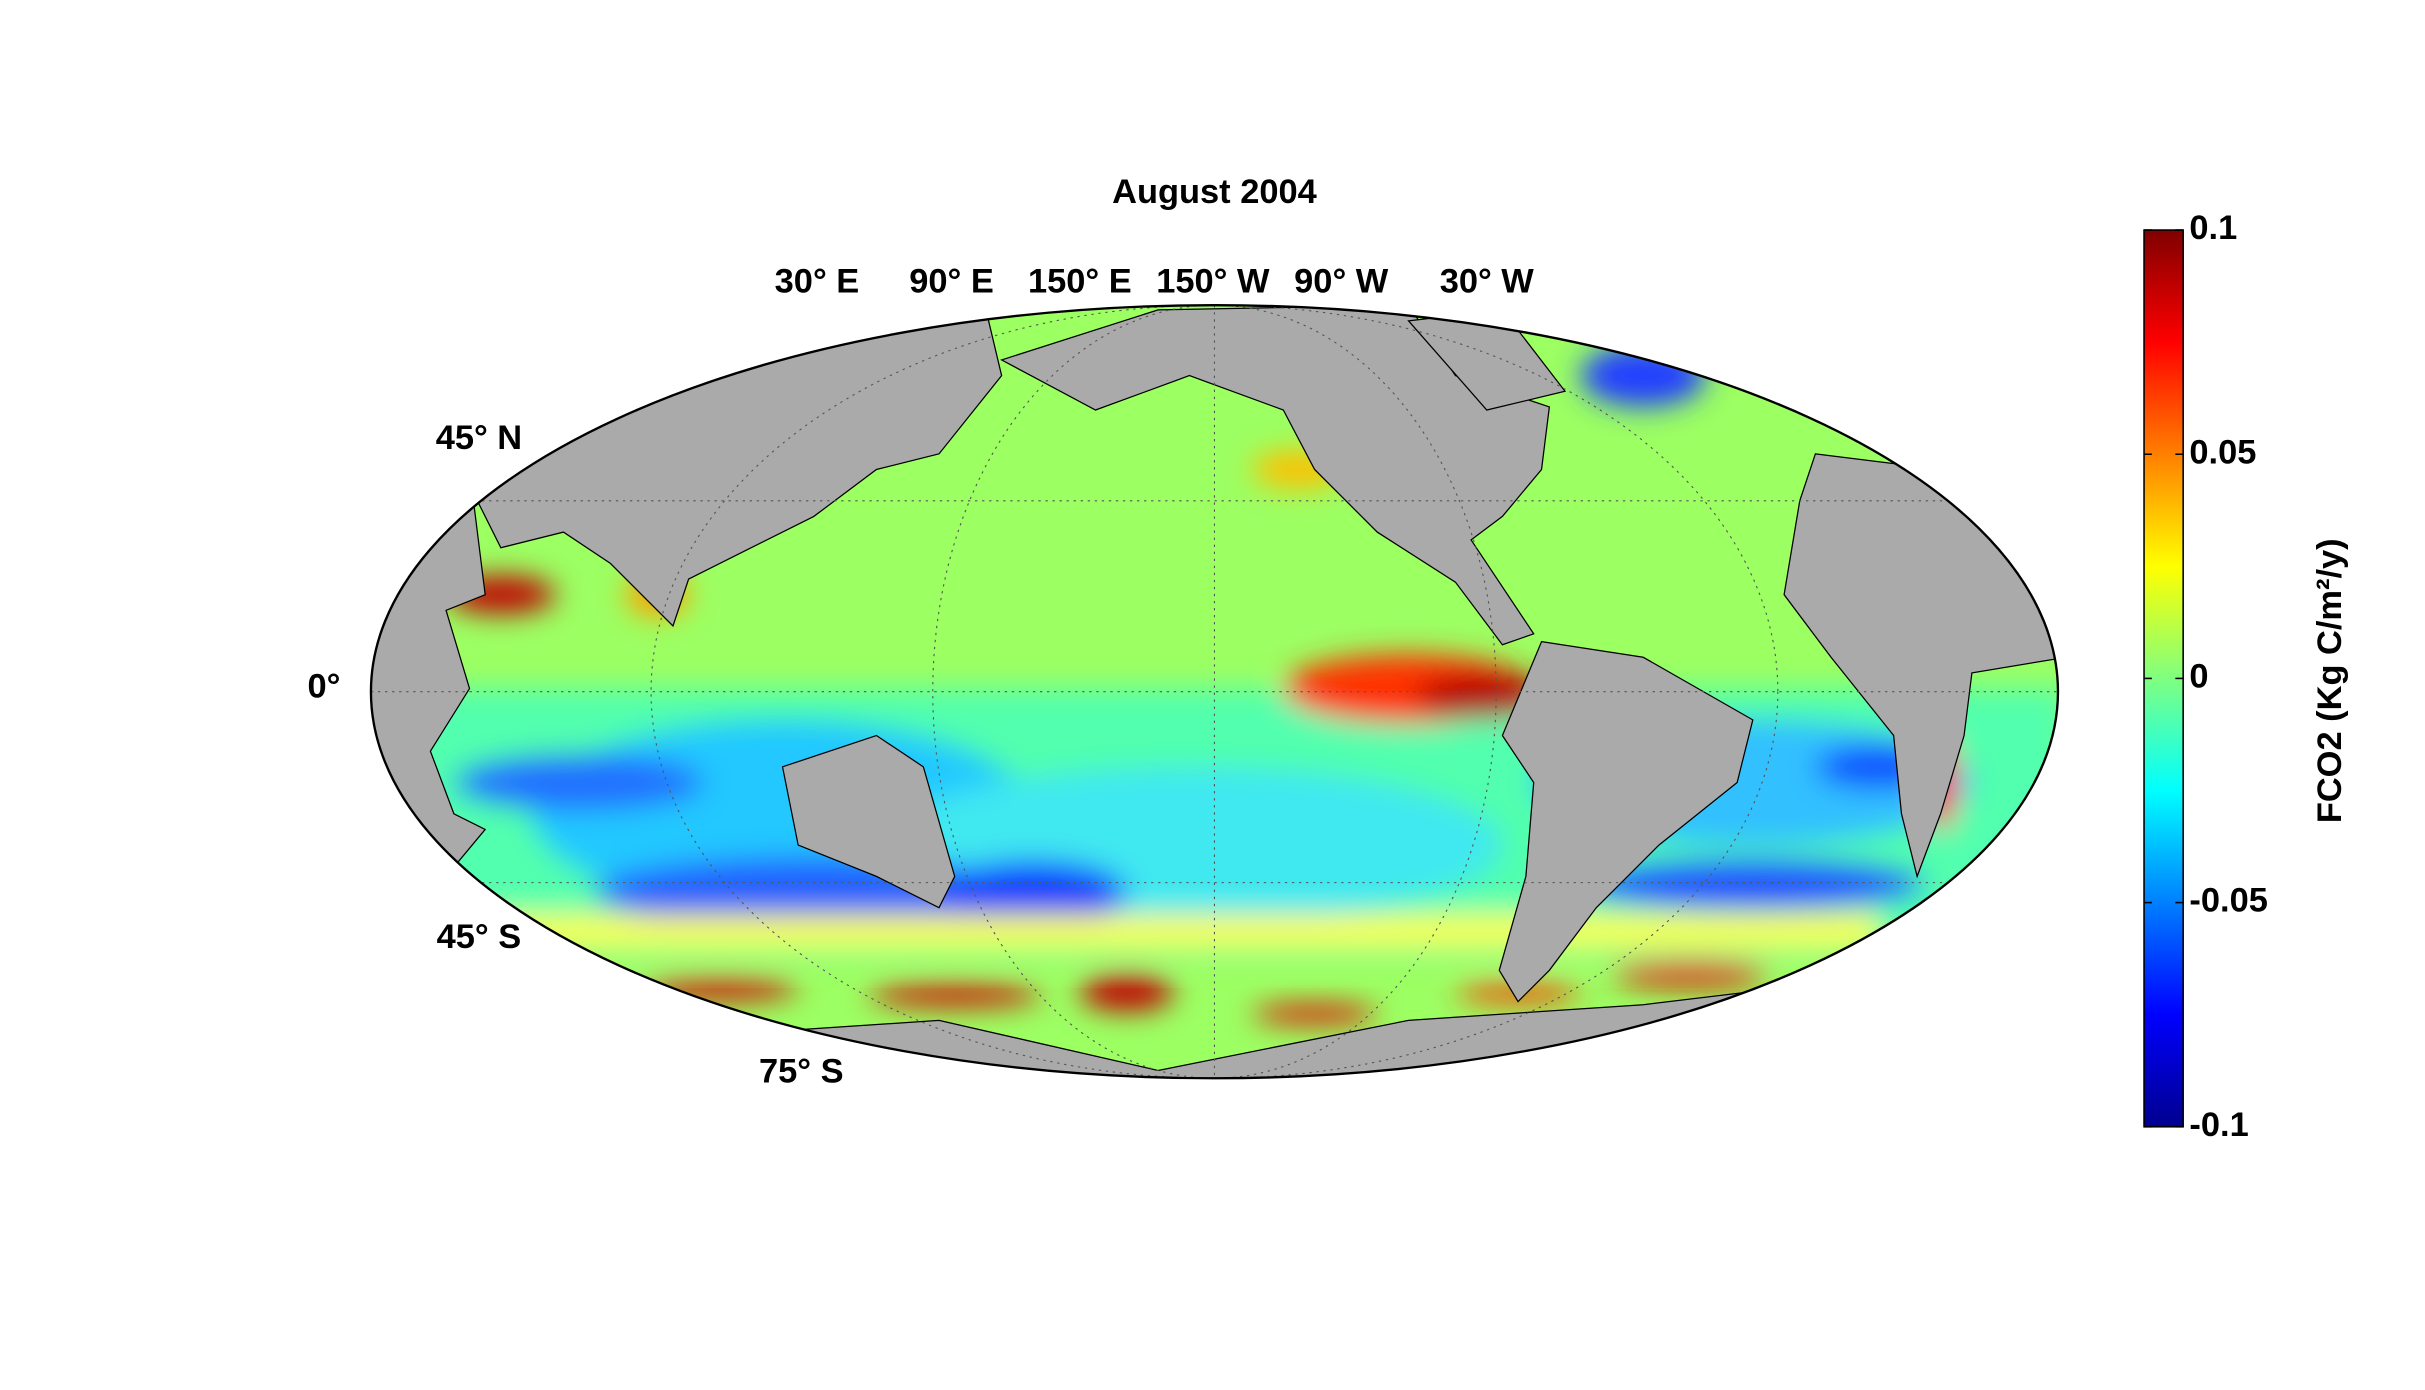 This screenshot has height=1390, width=2425. I want to click on lon-label: 150° E, so click(1080, 281).